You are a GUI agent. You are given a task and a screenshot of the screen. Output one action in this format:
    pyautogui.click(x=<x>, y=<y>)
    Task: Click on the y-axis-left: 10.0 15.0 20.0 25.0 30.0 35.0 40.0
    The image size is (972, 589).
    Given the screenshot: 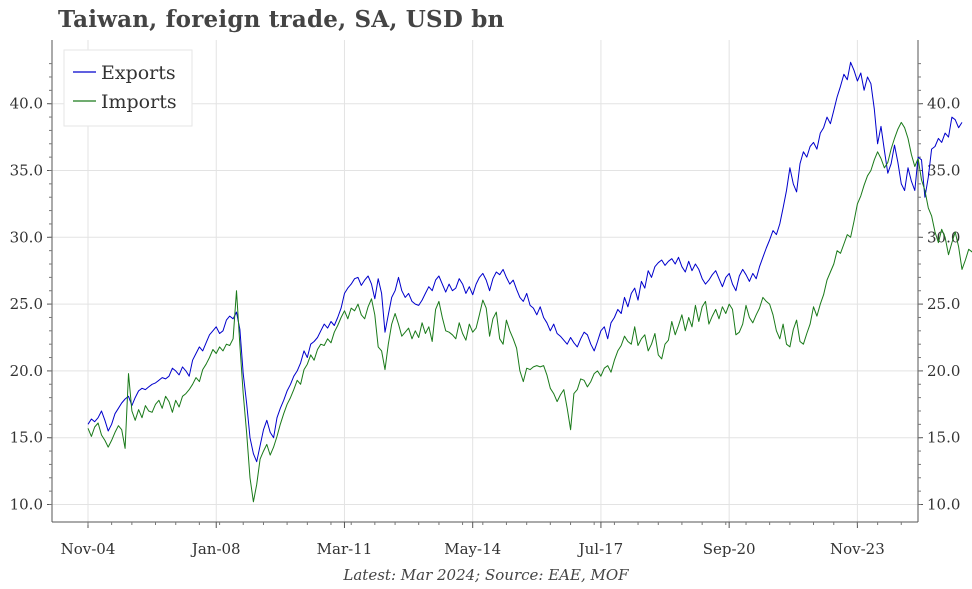 What is the action you would take?
    pyautogui.click(x=26, y=304)
    